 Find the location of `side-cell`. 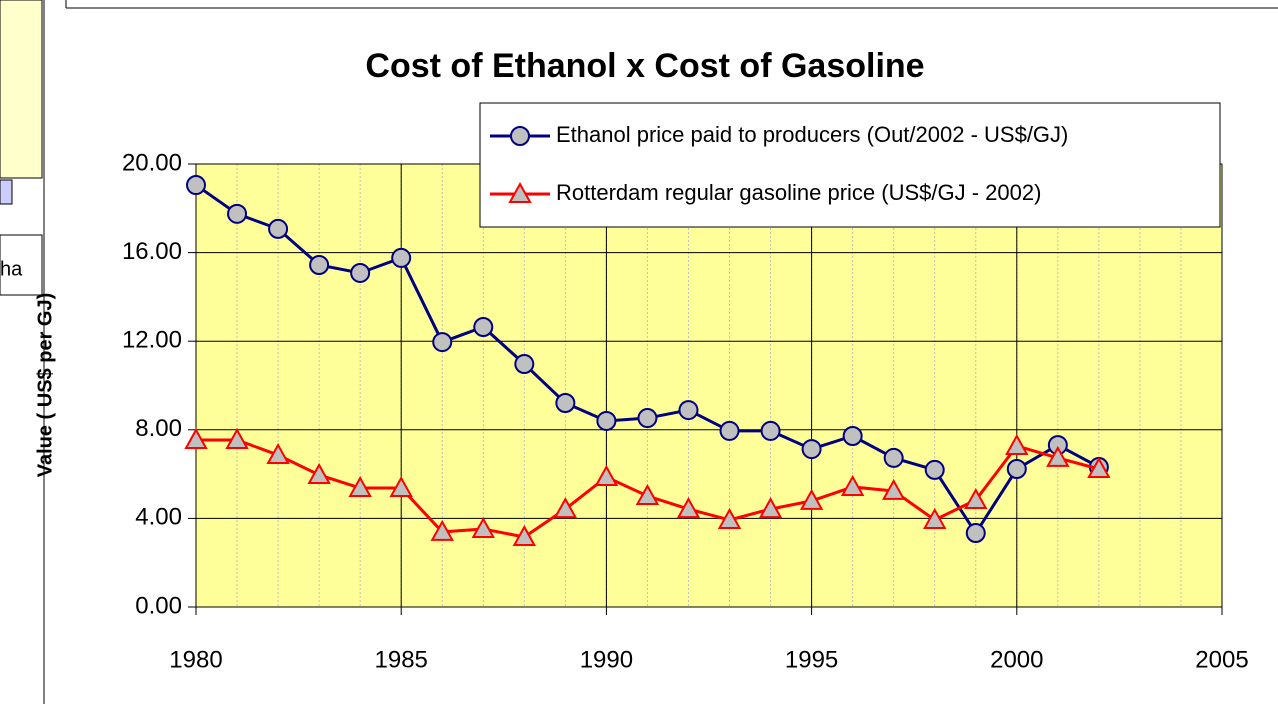

side-cell is located at coordinates (21, 265).